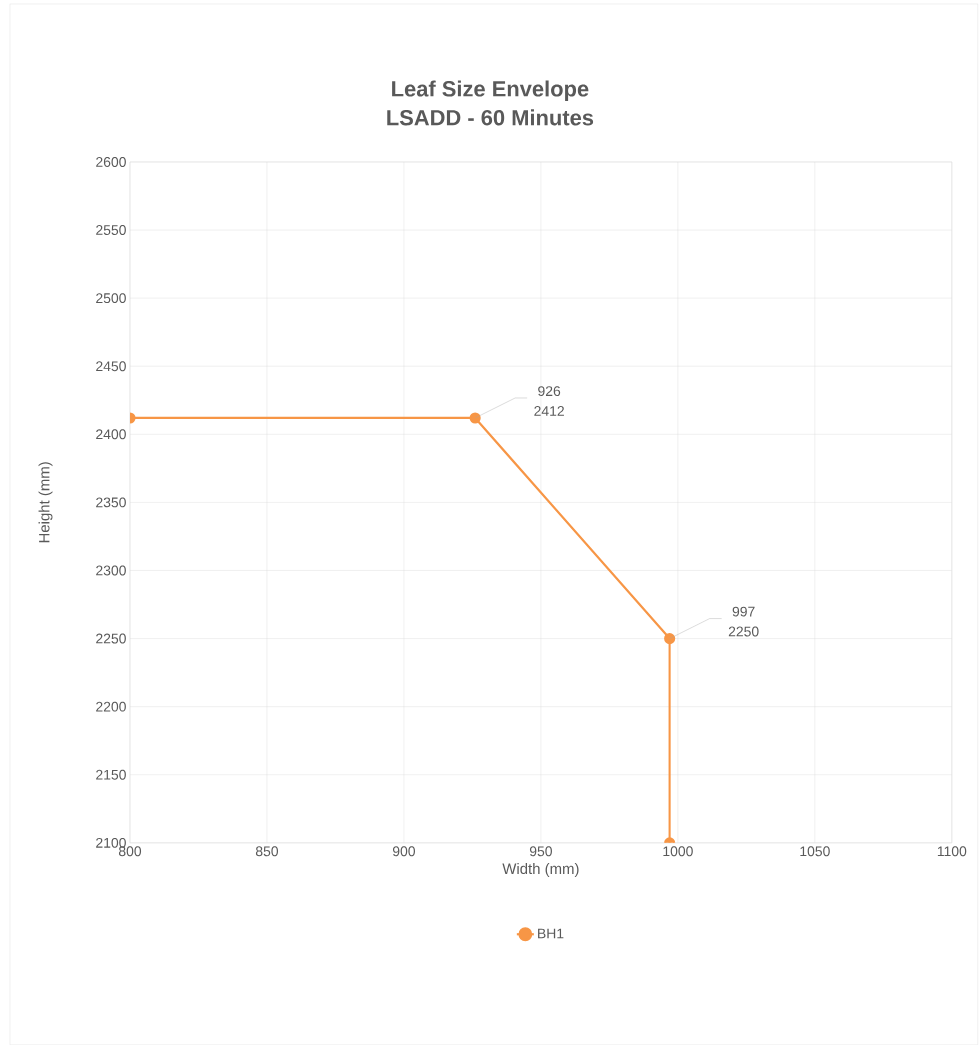 This screenshot has width=980, height=1045. What do you see at coordinates (111, 366) in the screenshot?
I see `y-tick-label: 2450` at bounding box center [111, 366].